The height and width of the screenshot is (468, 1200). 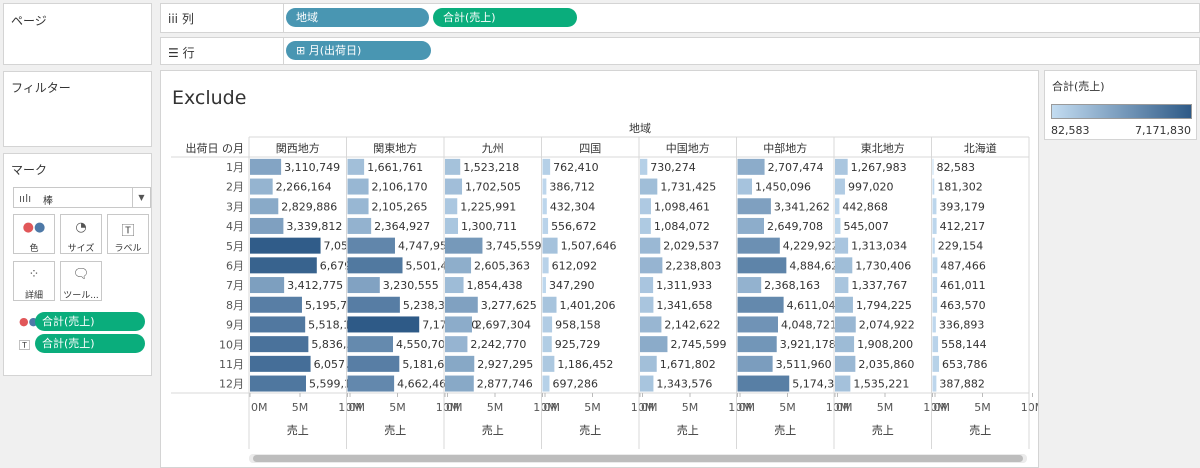 I want to click on bar-data-label: 1,661,761, so click(x=395, y=167).